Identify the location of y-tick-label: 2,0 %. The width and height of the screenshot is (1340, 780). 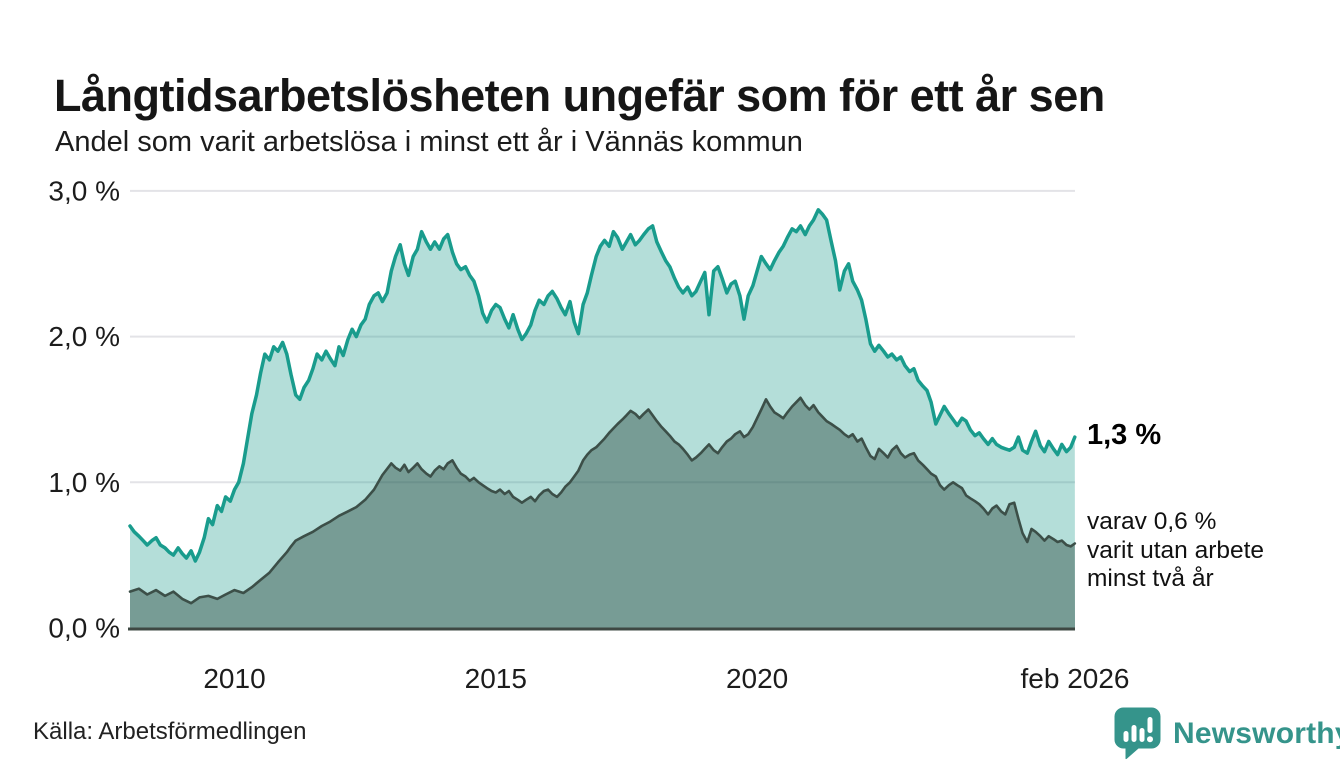
(84, 336).